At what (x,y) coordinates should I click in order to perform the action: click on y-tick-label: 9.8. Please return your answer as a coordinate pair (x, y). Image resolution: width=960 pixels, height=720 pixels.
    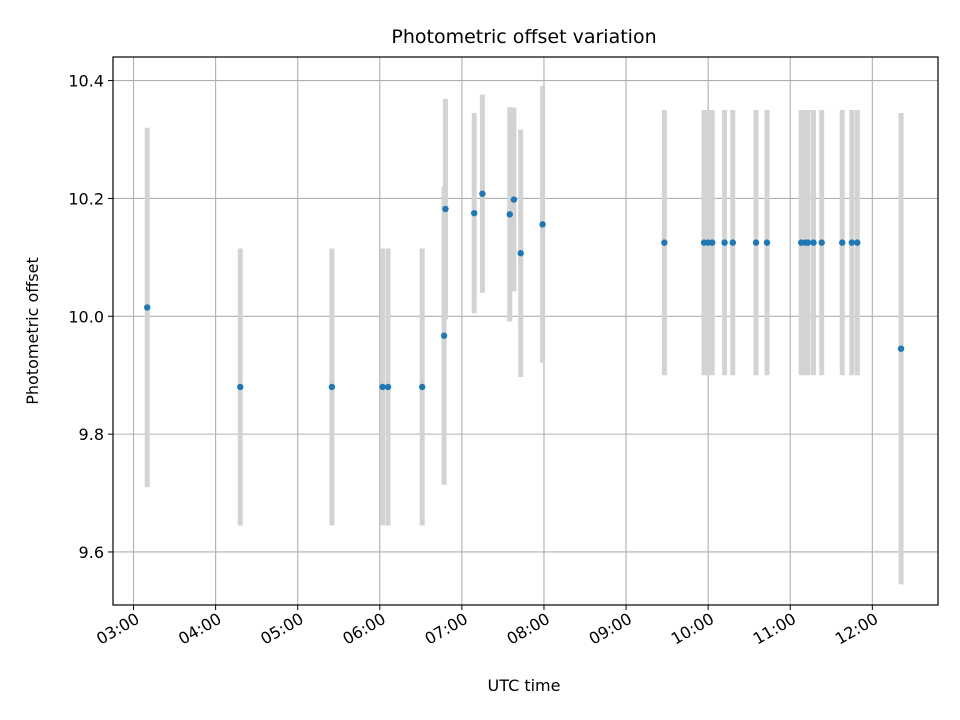
    Looking at the image, I should click on (91, 434).